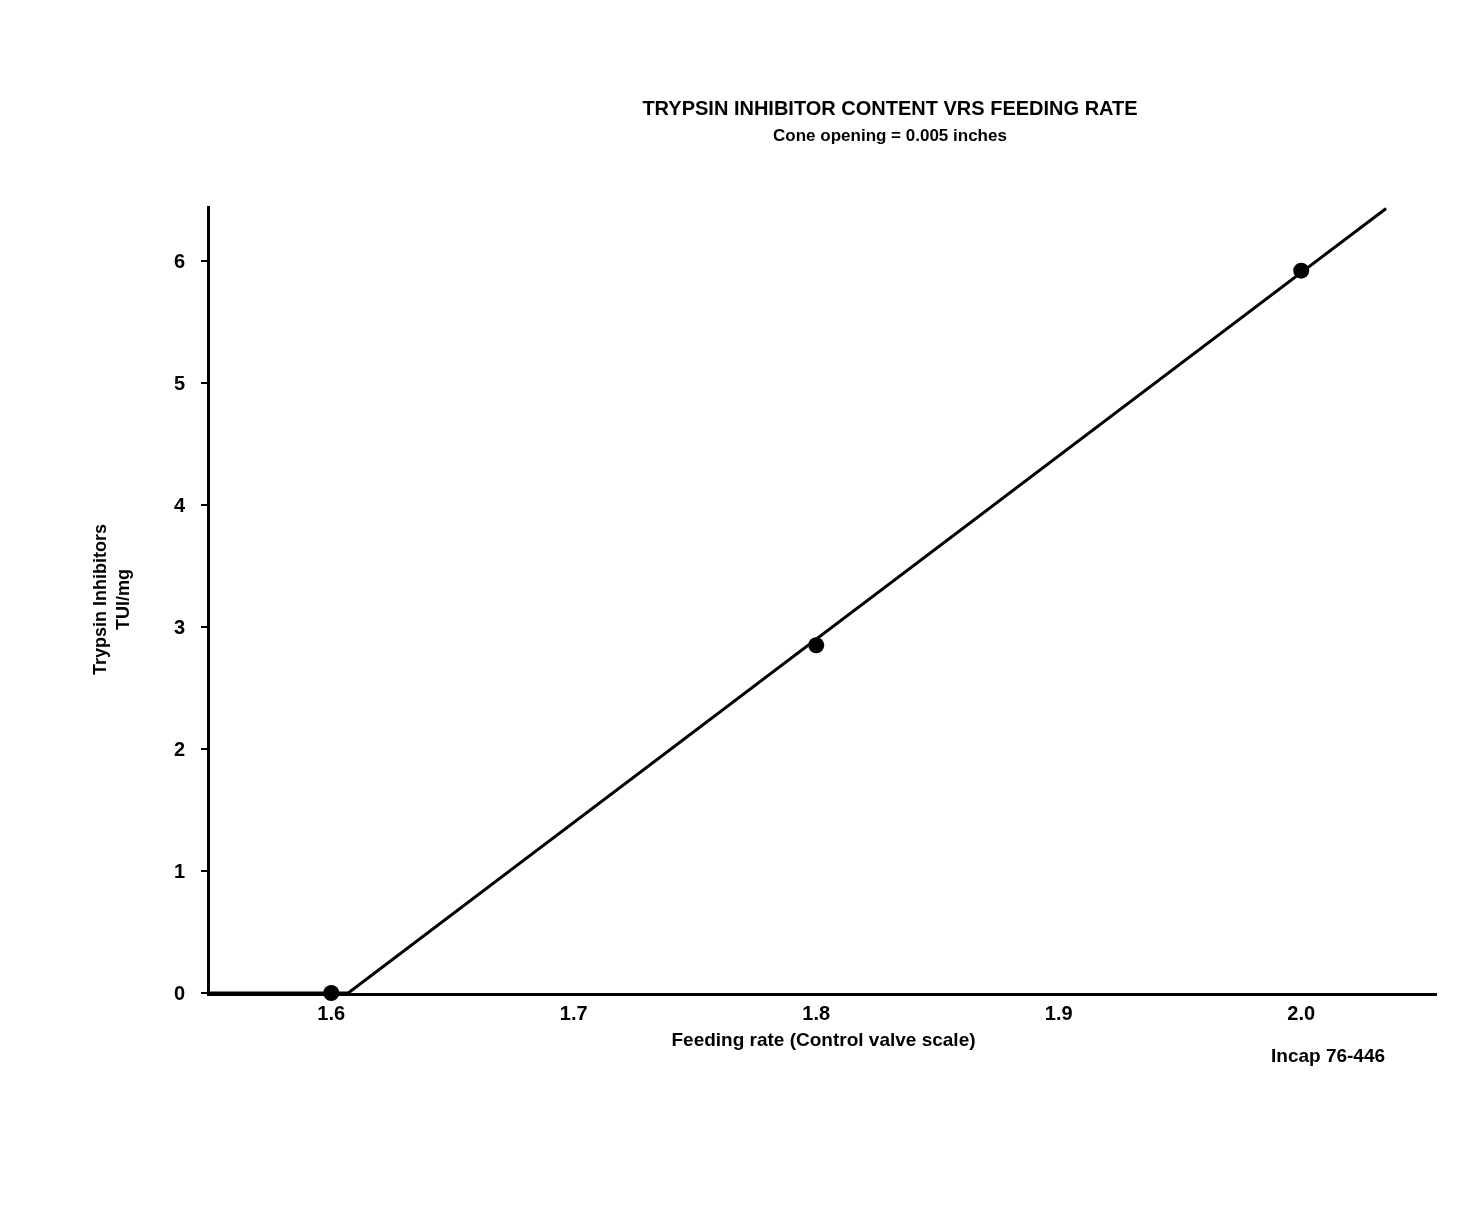  I want to click on x-axis-title: Feeding rate (Control valve scale), so click(823, 1039).